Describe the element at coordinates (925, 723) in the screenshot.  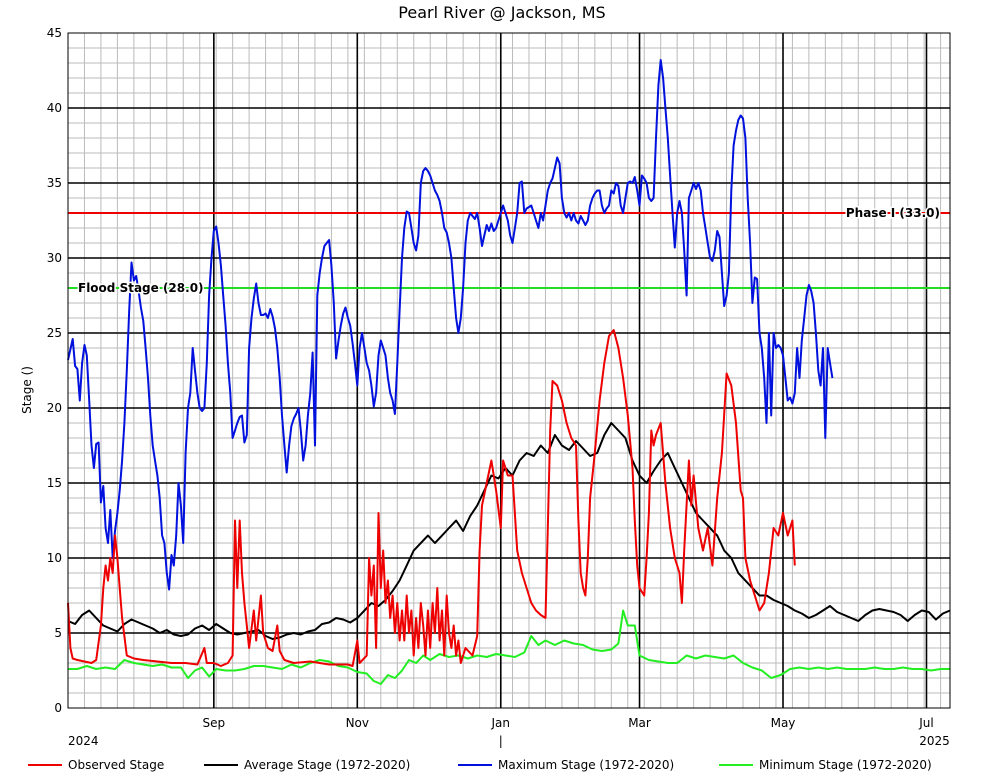
I see `x-tick-label: Jul` at that location.